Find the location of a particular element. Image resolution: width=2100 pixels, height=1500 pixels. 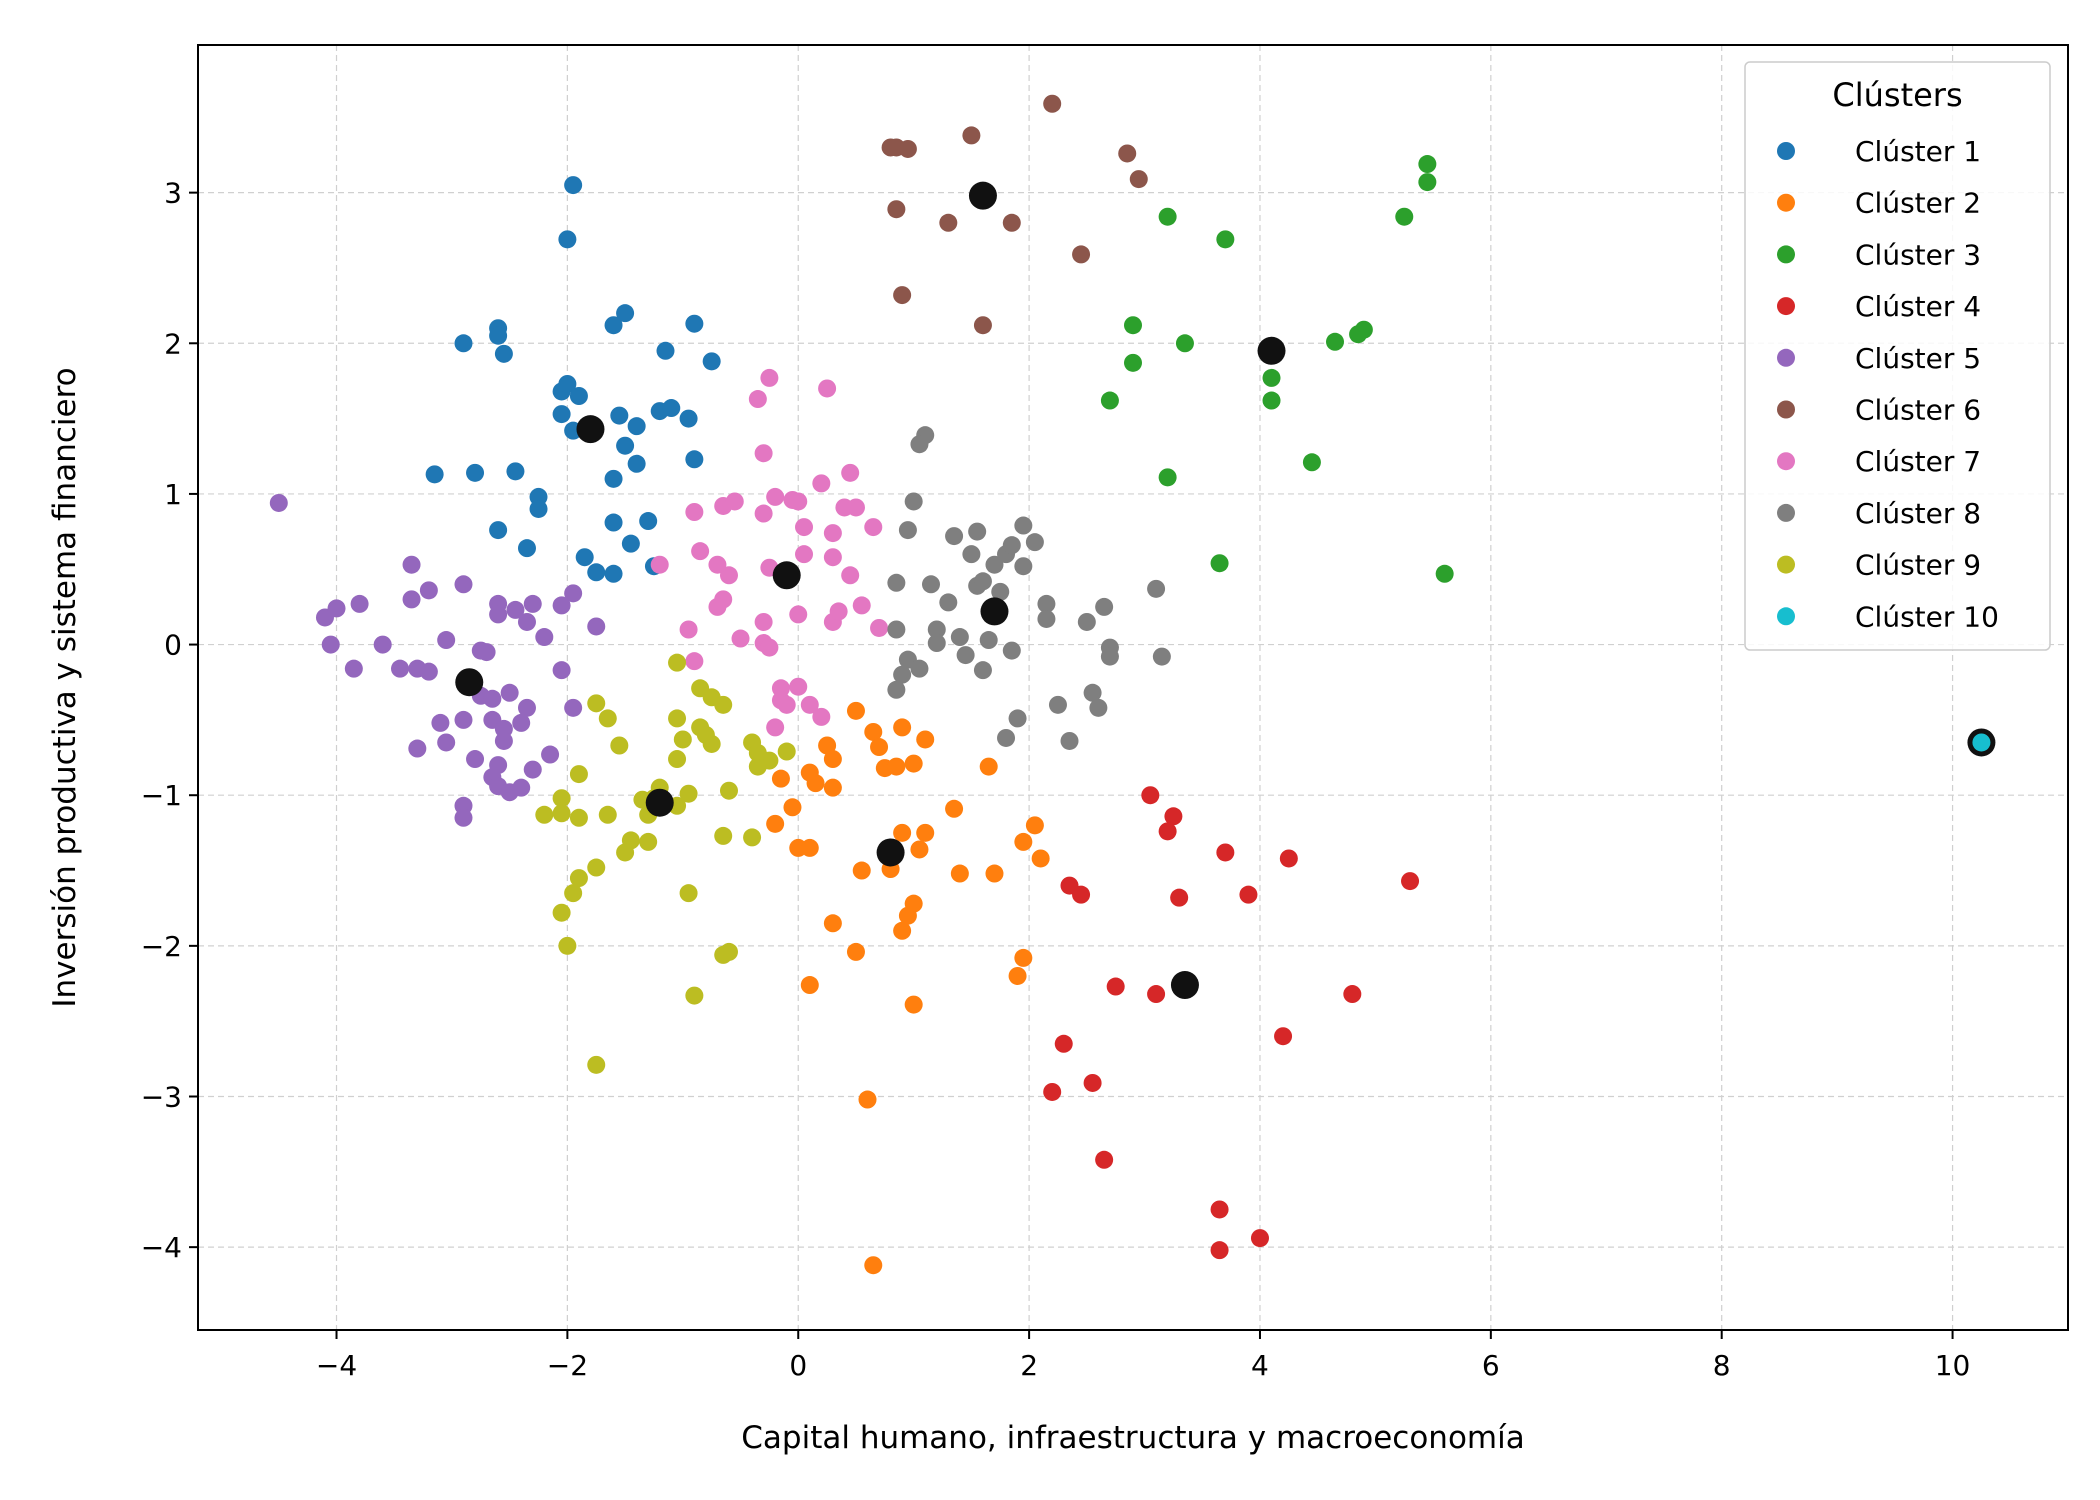

y-tick-label: −3 is located at coordinates (161, 1097).